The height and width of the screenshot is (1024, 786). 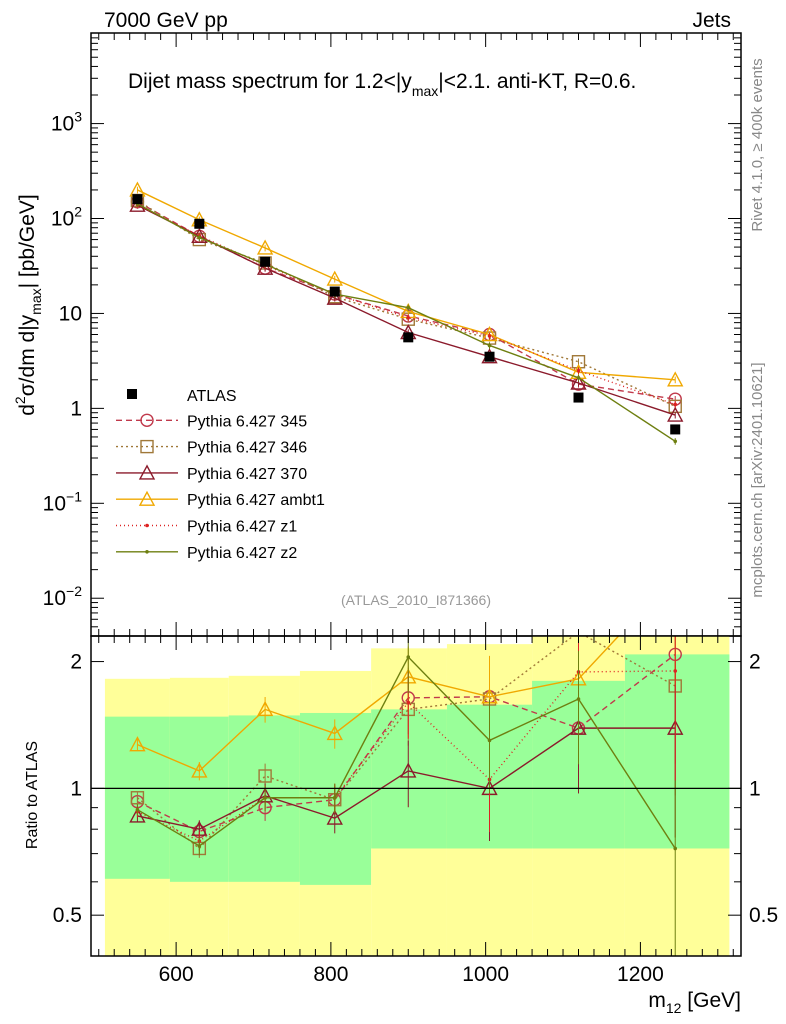 What do you see at coordinates (640, 974) in the screenshot?
I see `x-tick-label: 1200` at bounding box center [640, 974].